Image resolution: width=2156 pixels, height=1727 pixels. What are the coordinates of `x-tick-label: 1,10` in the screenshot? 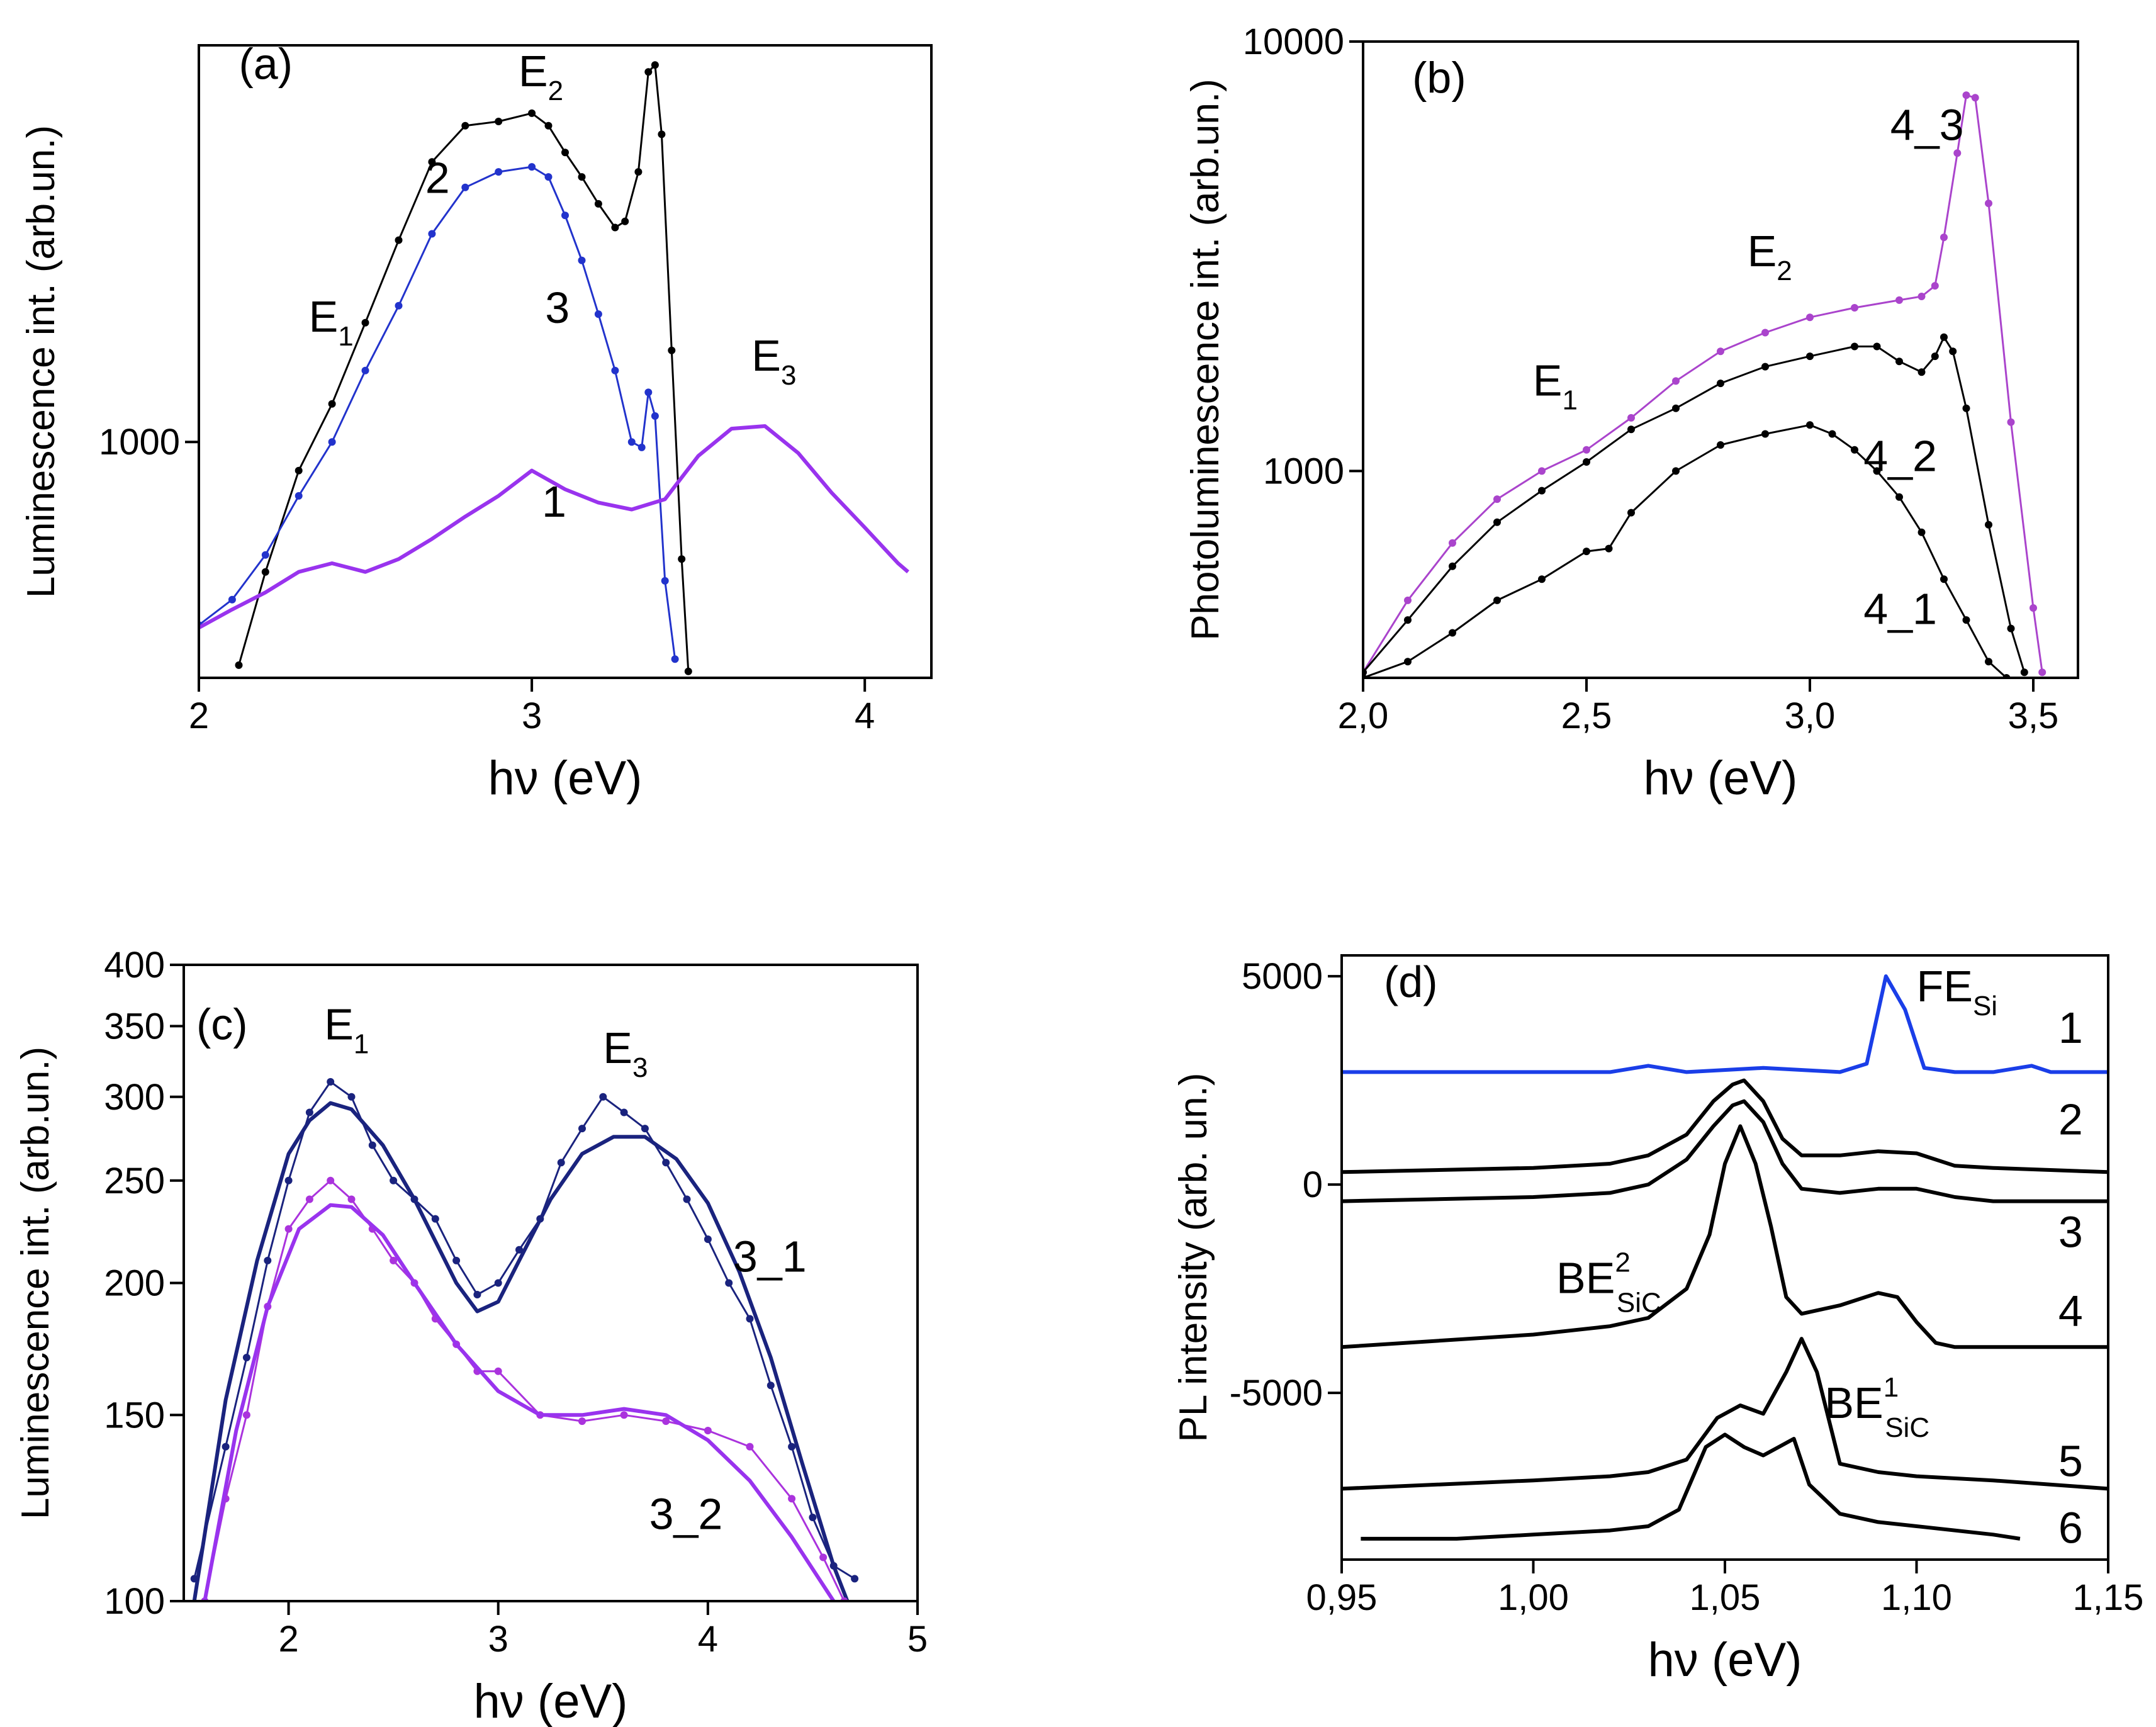 It's located at (1916, 1597).